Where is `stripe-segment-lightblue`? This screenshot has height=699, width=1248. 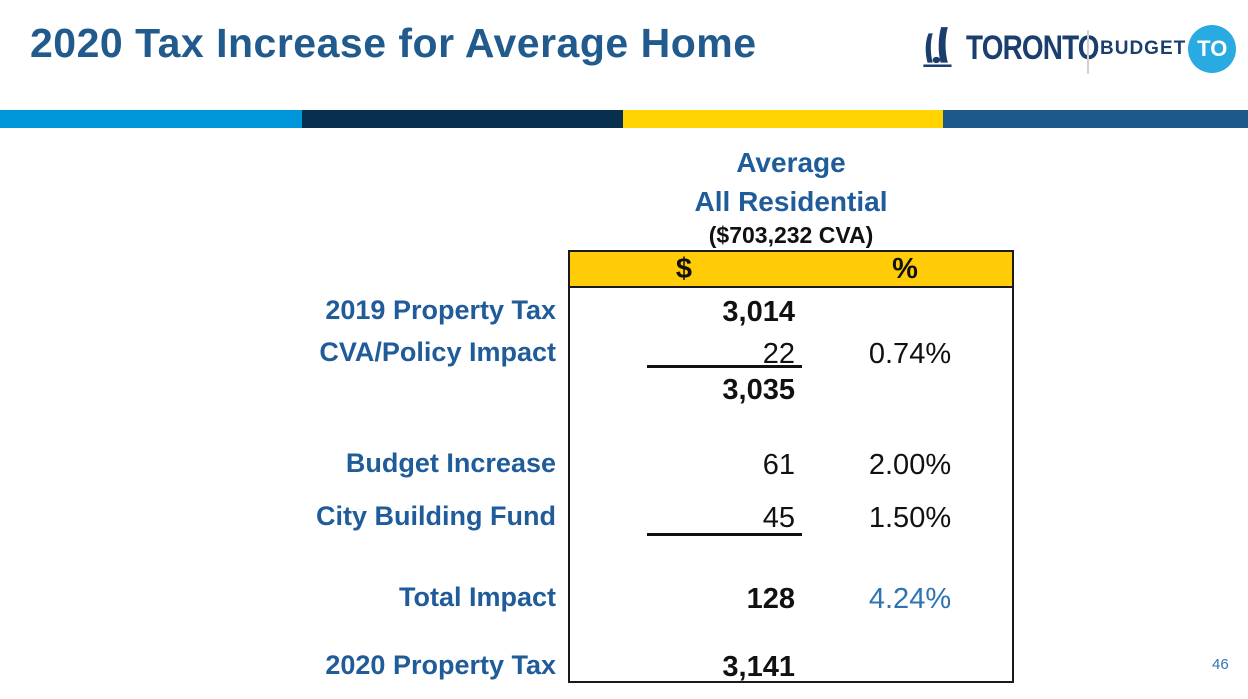 stripe-segment-lightblue is located at coordinates (151, 119).